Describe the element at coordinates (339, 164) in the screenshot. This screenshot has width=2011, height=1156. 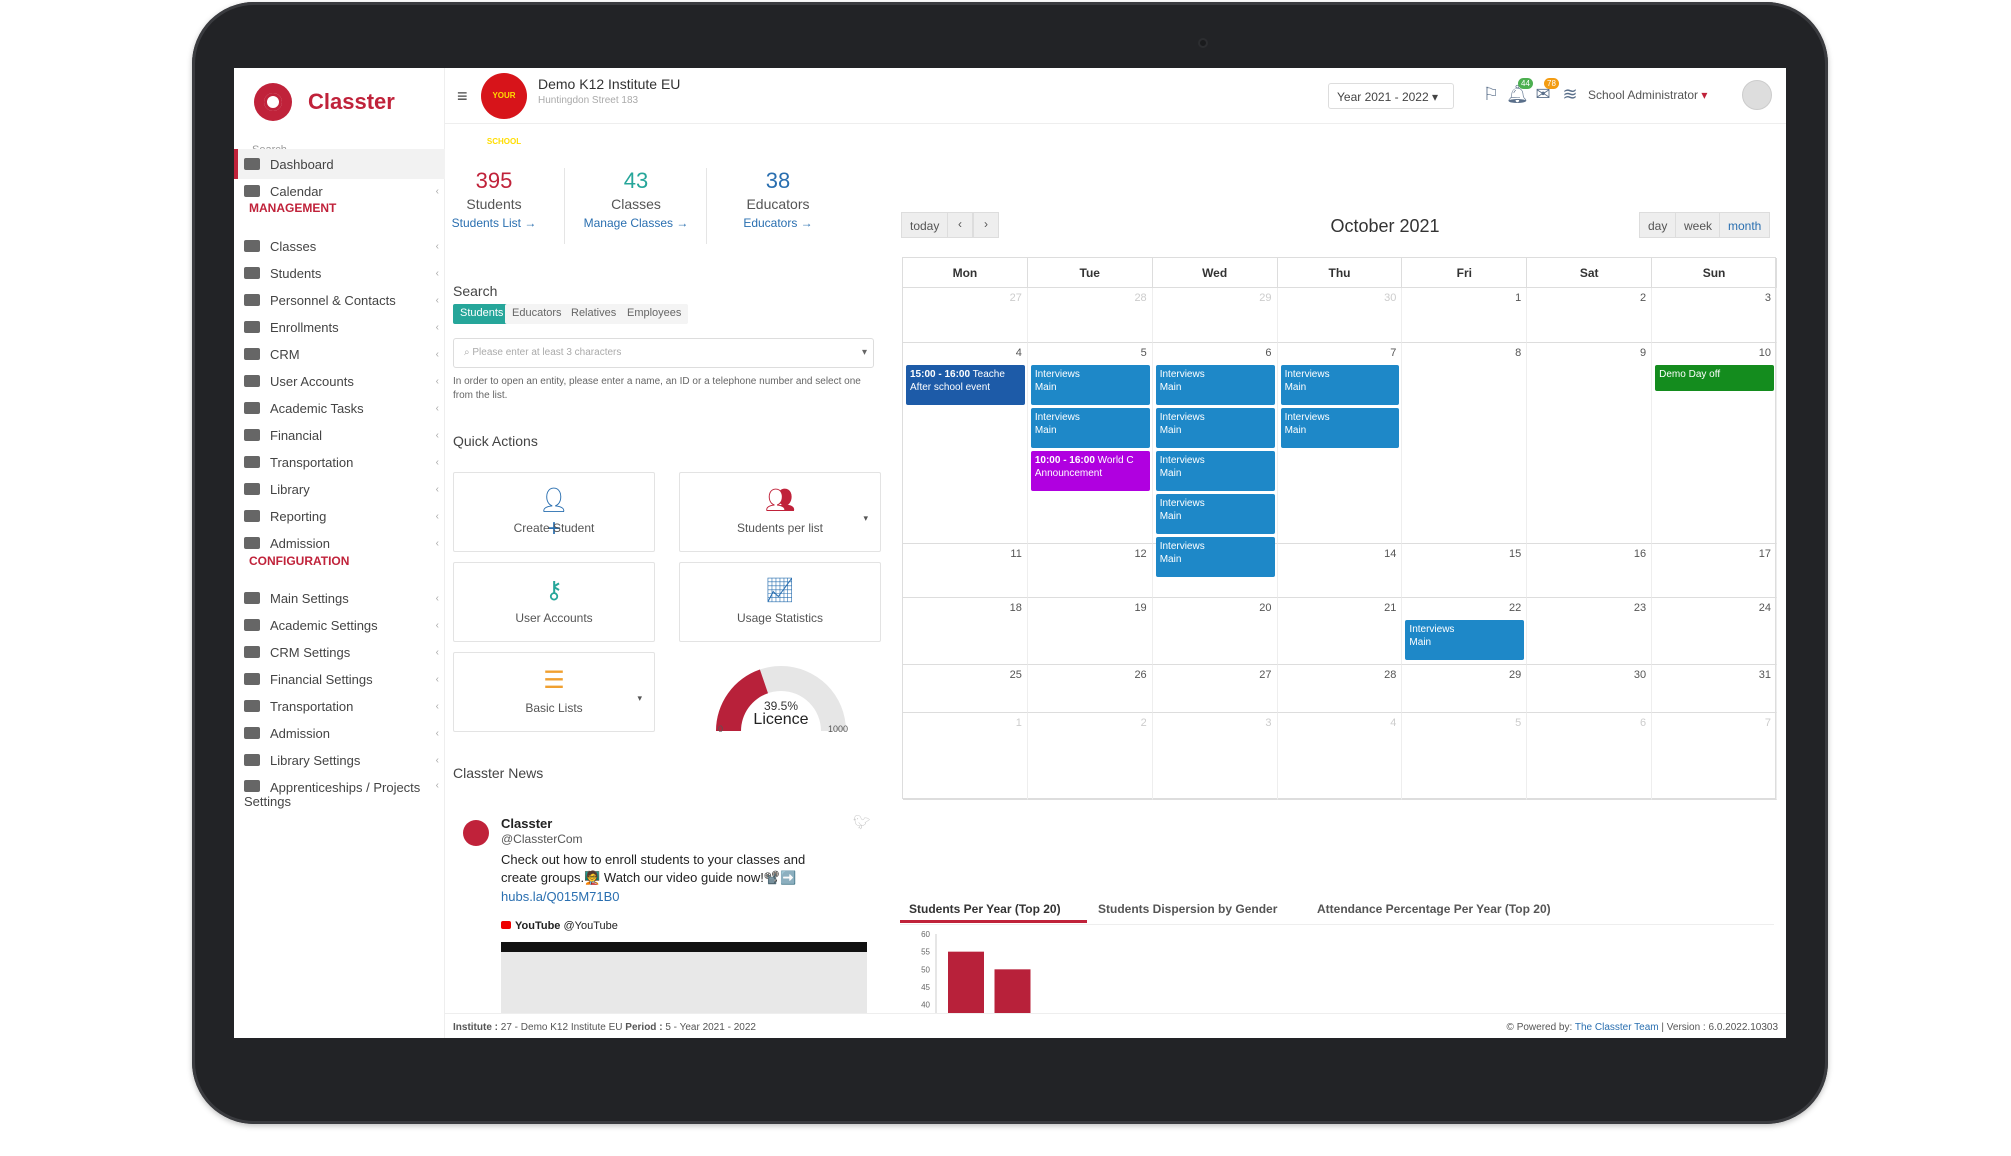
I see `sidebar-item-dashboard: Dashboard` at that location.